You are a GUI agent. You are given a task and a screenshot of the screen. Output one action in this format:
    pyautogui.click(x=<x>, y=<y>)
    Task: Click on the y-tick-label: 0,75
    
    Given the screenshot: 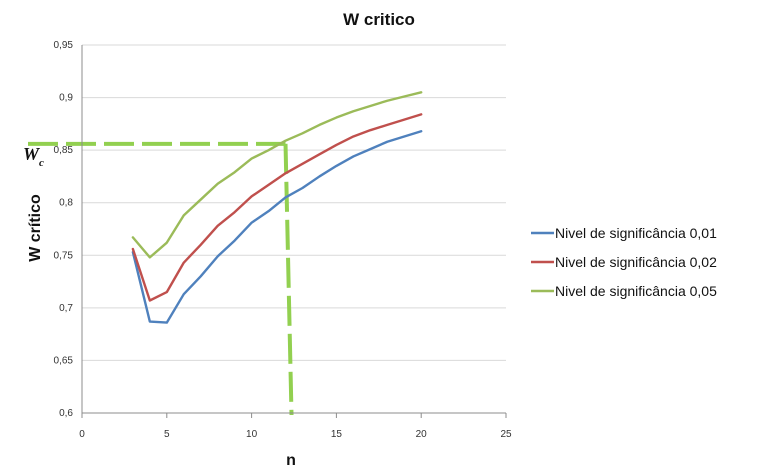 What is the action you would take?
    pyautogui.click(x=64, y=255)
    